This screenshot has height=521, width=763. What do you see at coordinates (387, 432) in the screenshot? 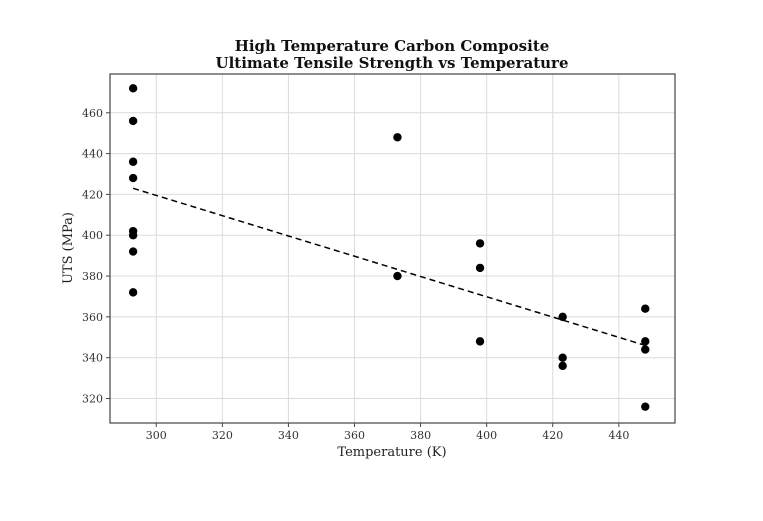
I see `x-axis-ticks: 300 320 340 360 380 400 420 440` at bounding box center [387, 432].